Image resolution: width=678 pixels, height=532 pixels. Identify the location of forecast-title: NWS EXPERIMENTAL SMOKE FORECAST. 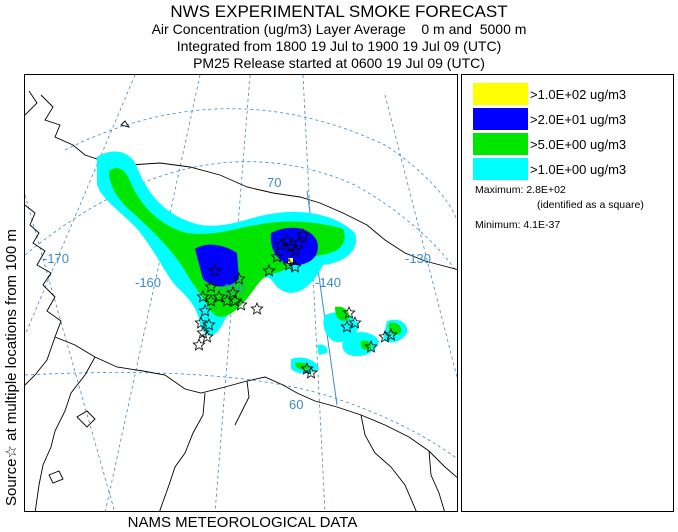
(339, 11).